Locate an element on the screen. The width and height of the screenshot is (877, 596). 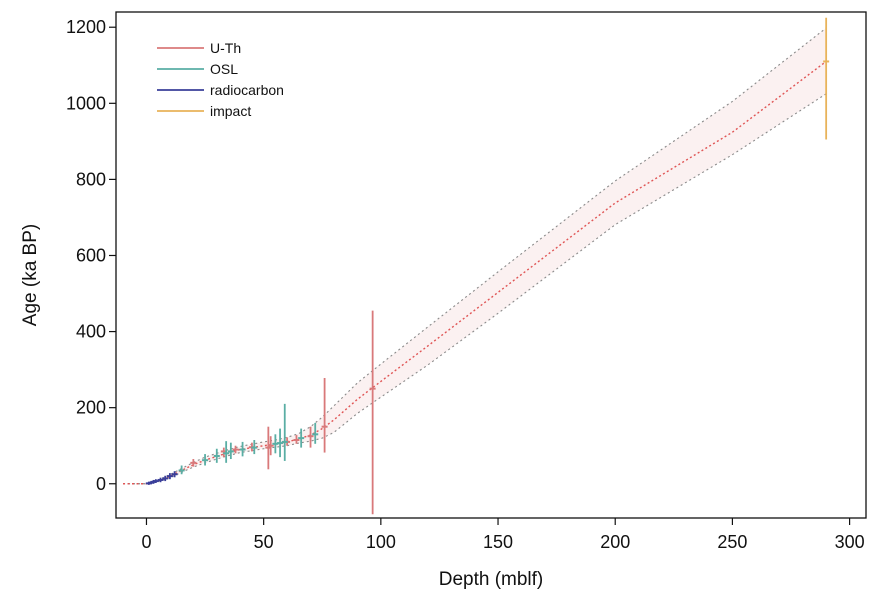
x-tick-label: 100 is located at coordinates (381, 542).